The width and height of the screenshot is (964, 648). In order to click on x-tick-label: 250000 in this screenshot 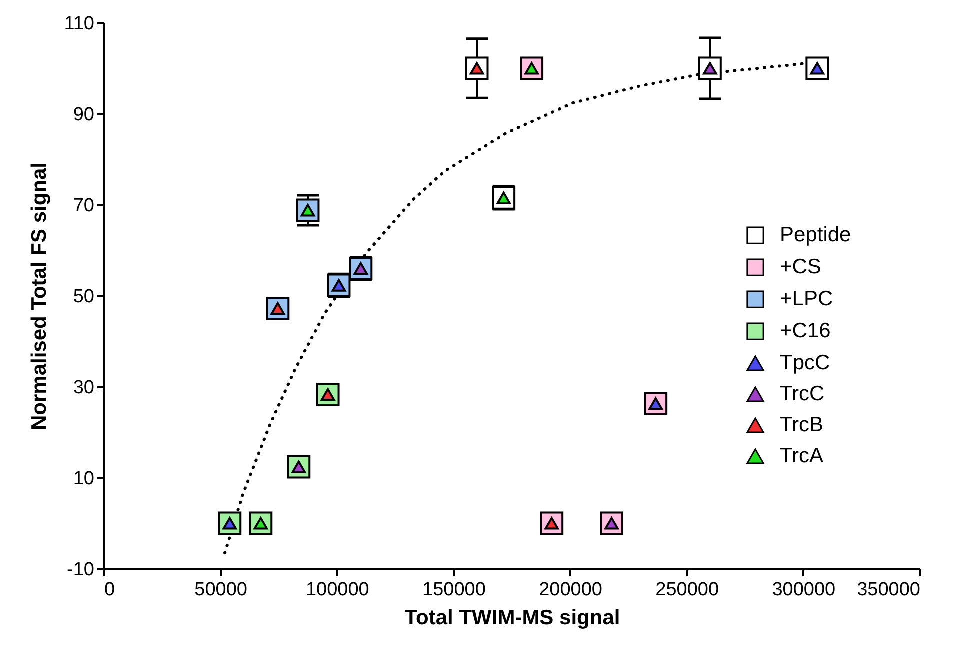, I will do `click(688, 590)`.